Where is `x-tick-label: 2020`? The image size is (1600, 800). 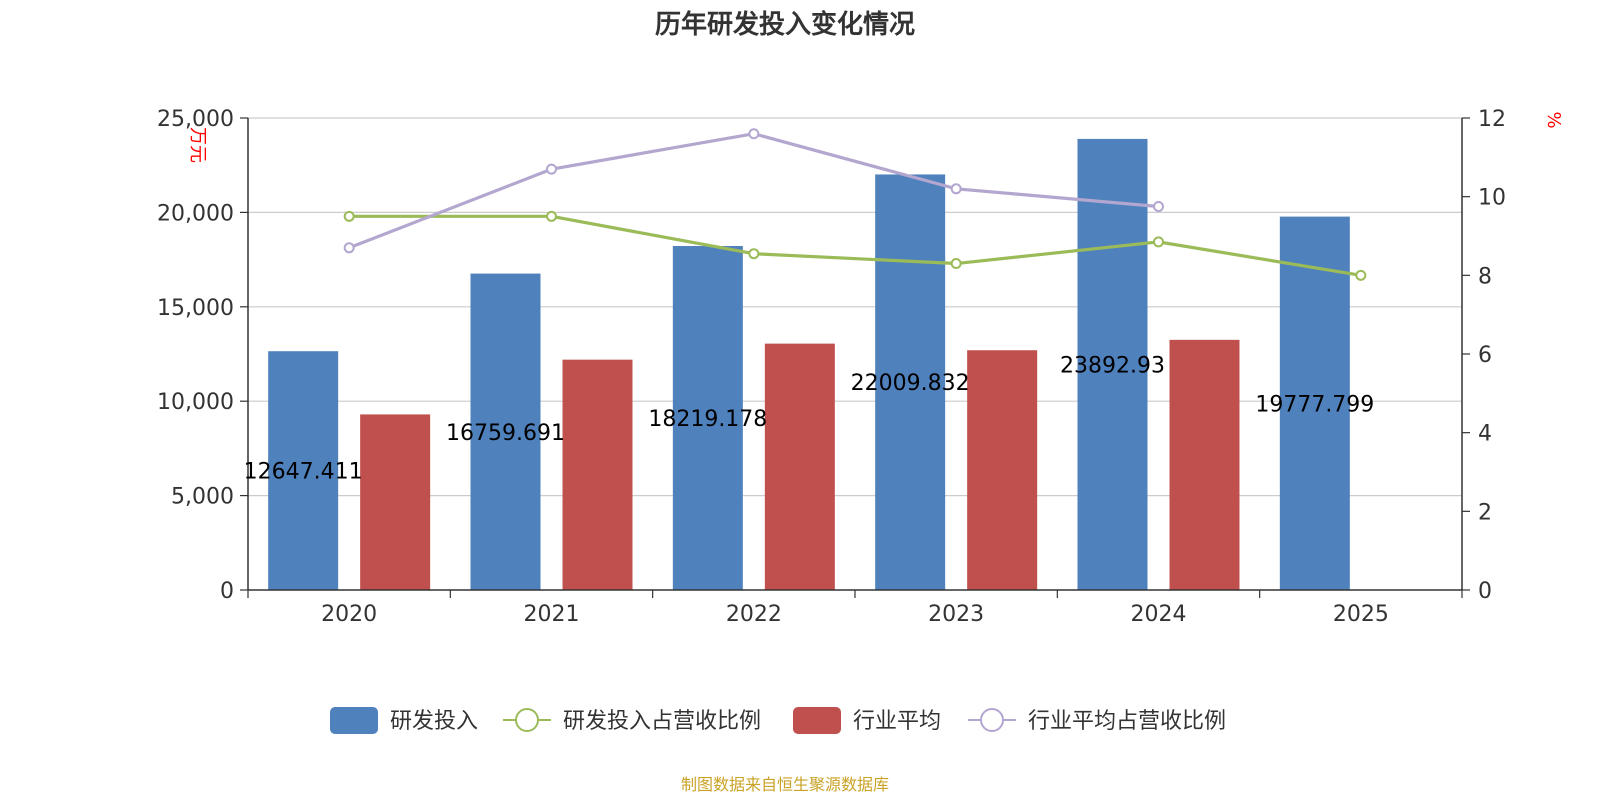 x-tick-label: 2020 is located at coordinates (349, 614).